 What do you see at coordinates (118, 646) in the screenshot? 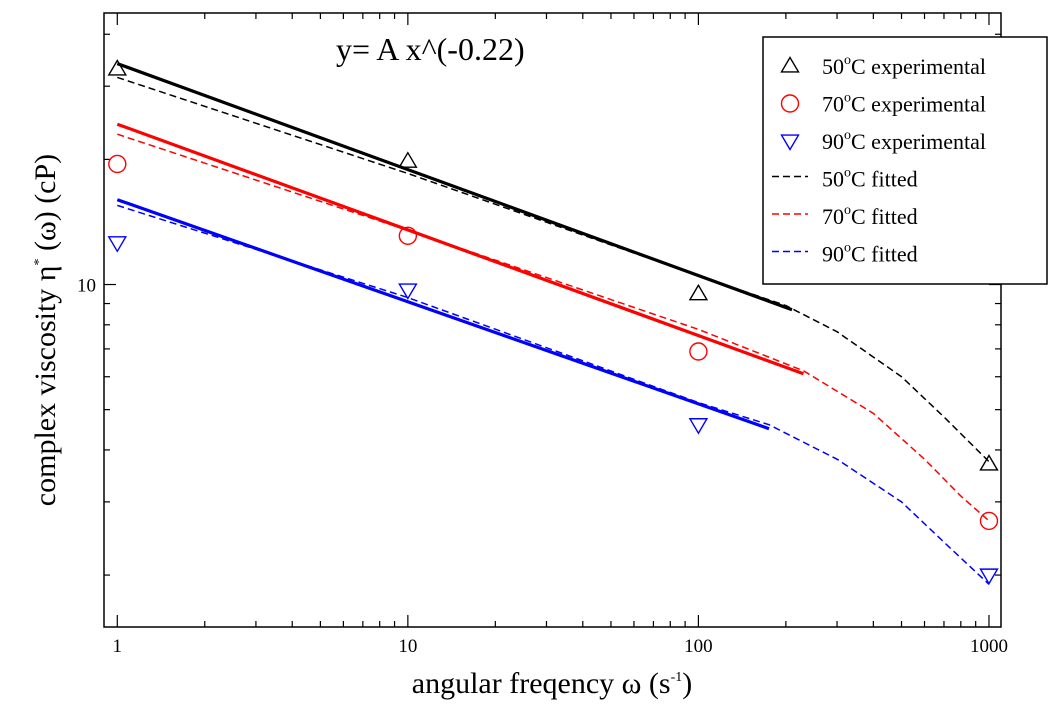
I see `x-tick-label: 1` at bounding box center [118, 646].